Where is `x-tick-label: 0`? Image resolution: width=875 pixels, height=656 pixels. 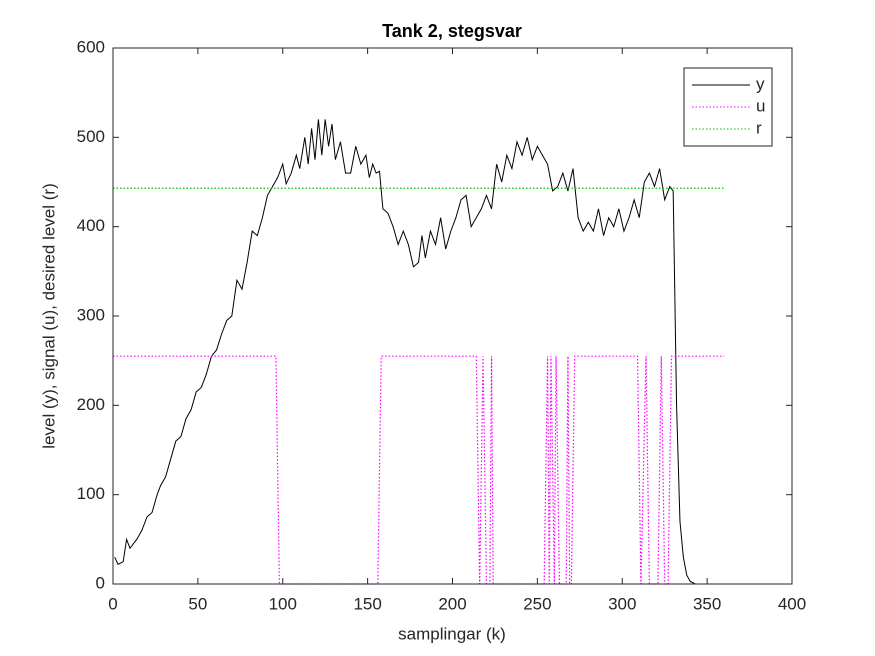
x-tick-label: 0 is located at coordinates (112, 603).